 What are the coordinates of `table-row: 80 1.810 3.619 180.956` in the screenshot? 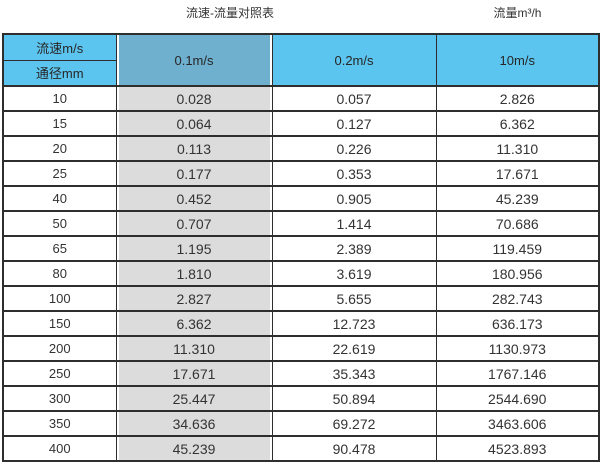 It's located at (301, 273).